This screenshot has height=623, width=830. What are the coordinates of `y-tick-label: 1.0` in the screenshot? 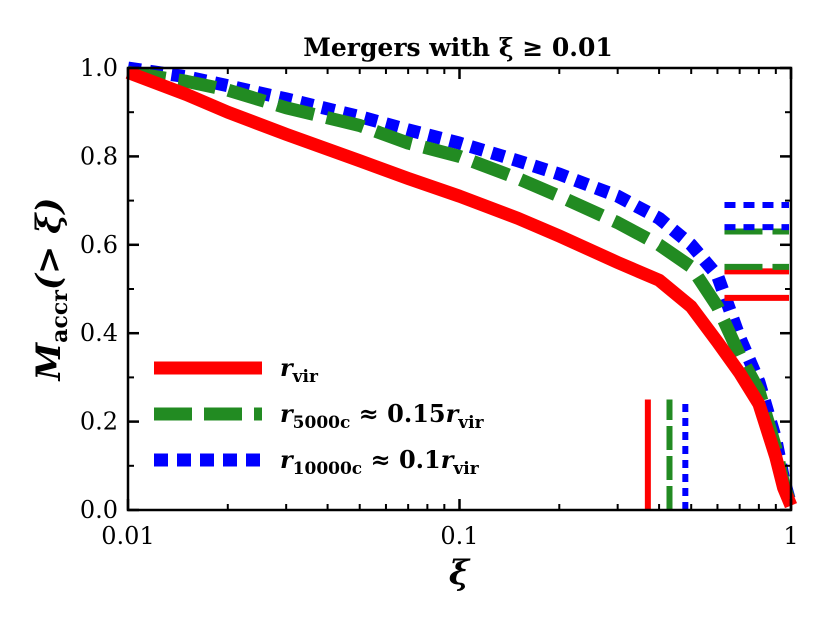 It's located at (99, 68).